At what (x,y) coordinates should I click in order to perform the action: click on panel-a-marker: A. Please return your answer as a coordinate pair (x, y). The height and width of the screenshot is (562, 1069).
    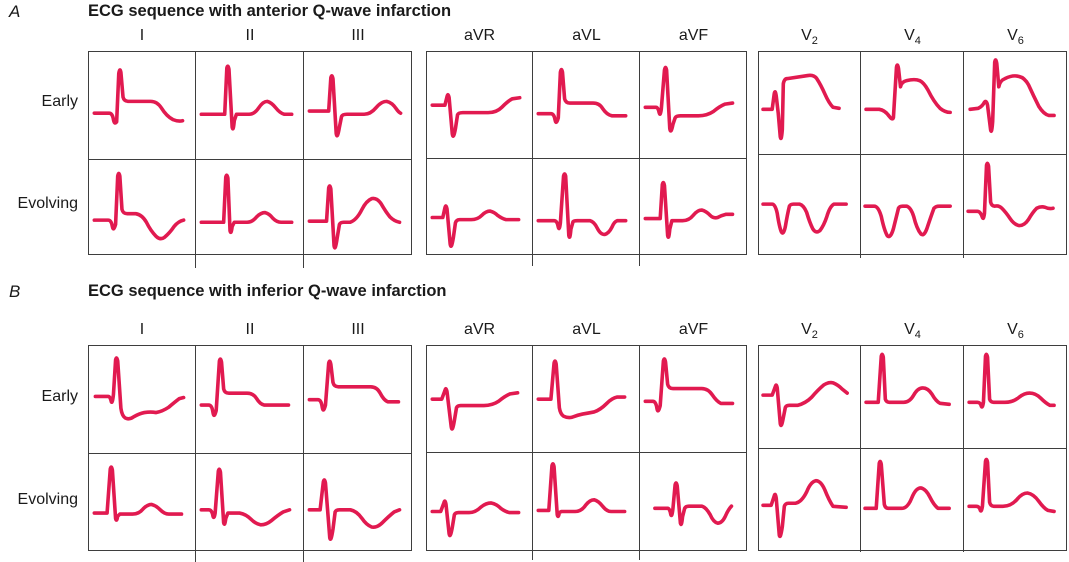
    Looking at the image, I should click on (15, 11).